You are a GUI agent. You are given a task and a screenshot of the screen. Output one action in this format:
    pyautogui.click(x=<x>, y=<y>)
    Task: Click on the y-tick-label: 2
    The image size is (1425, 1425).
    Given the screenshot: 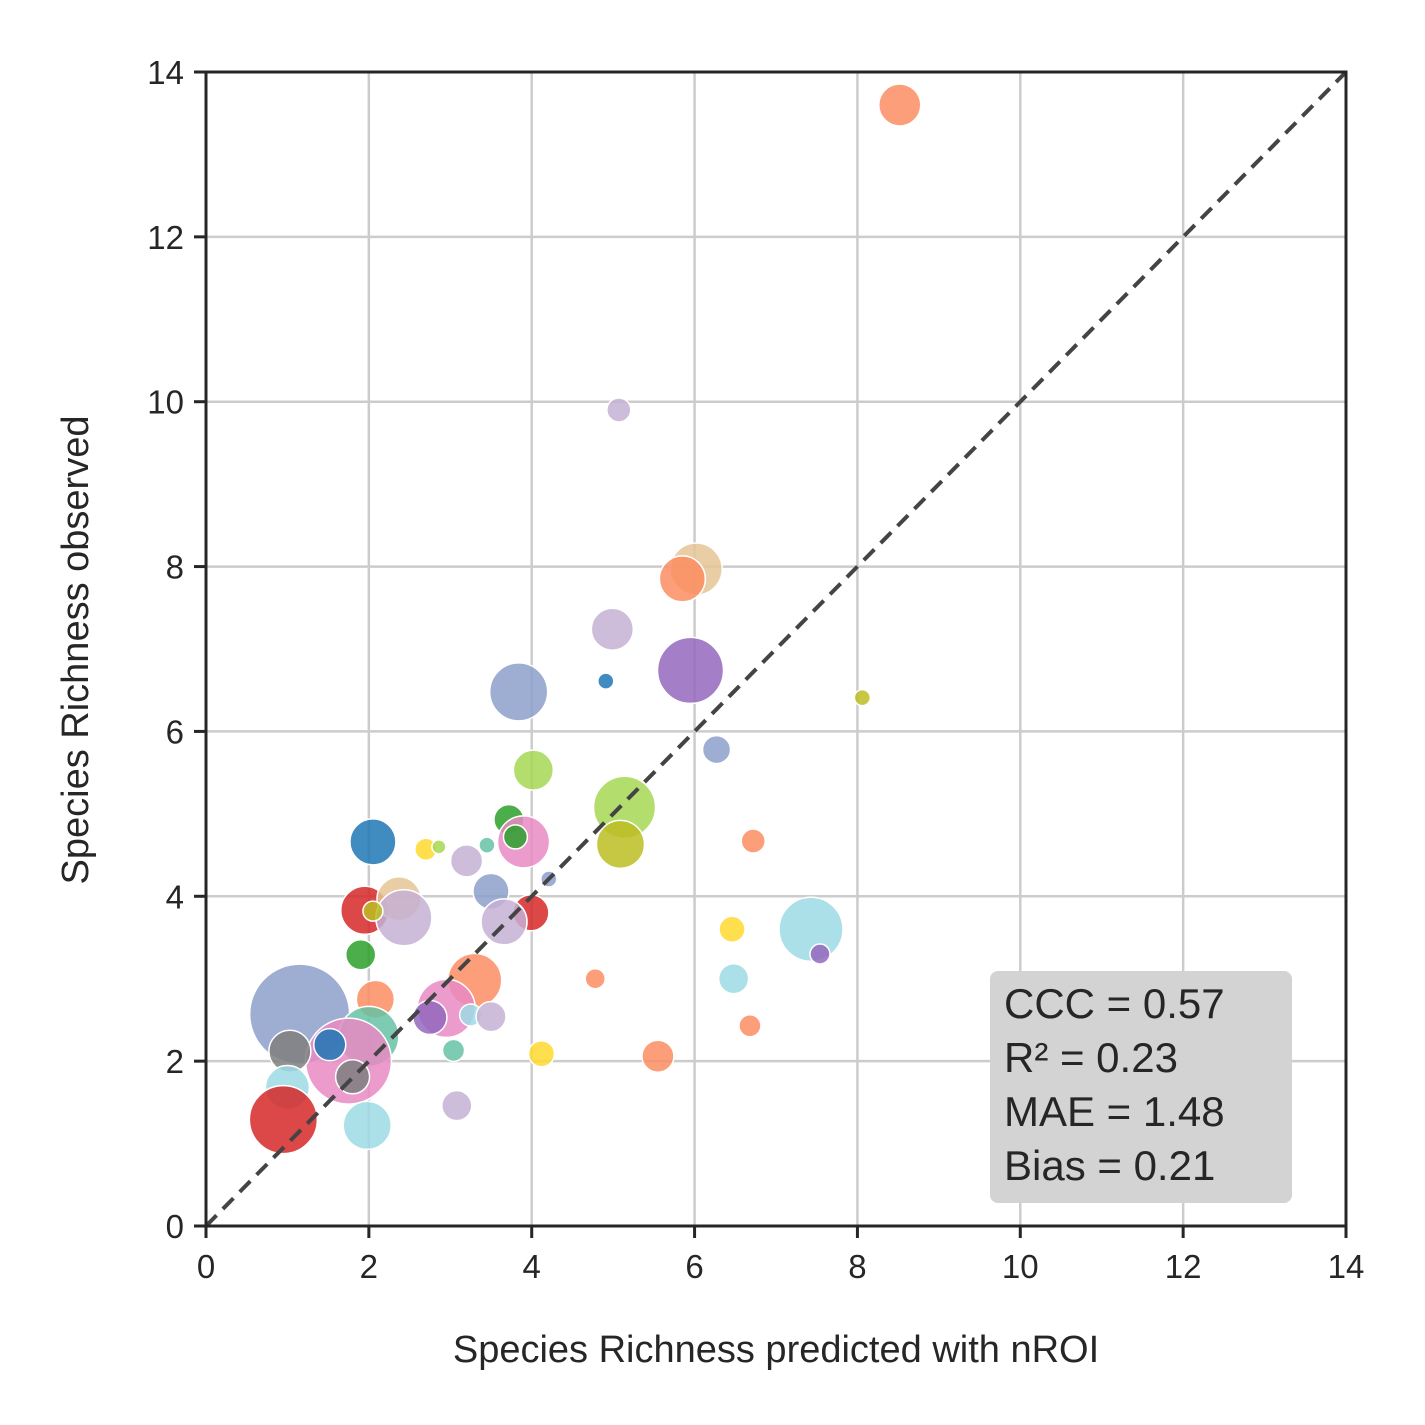 What is the action you would take?
    pyautogui.click(x=175, y=1061)
    